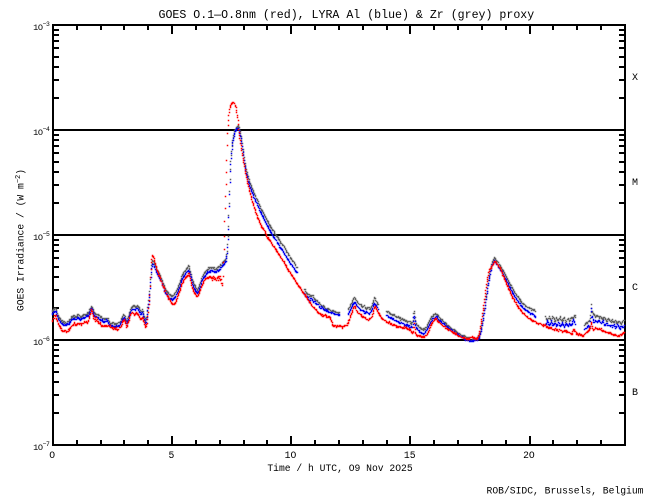 The width and height of the screenshot is (650, 500). I want to click on svg-text: 1O−5, so click(41, 237).